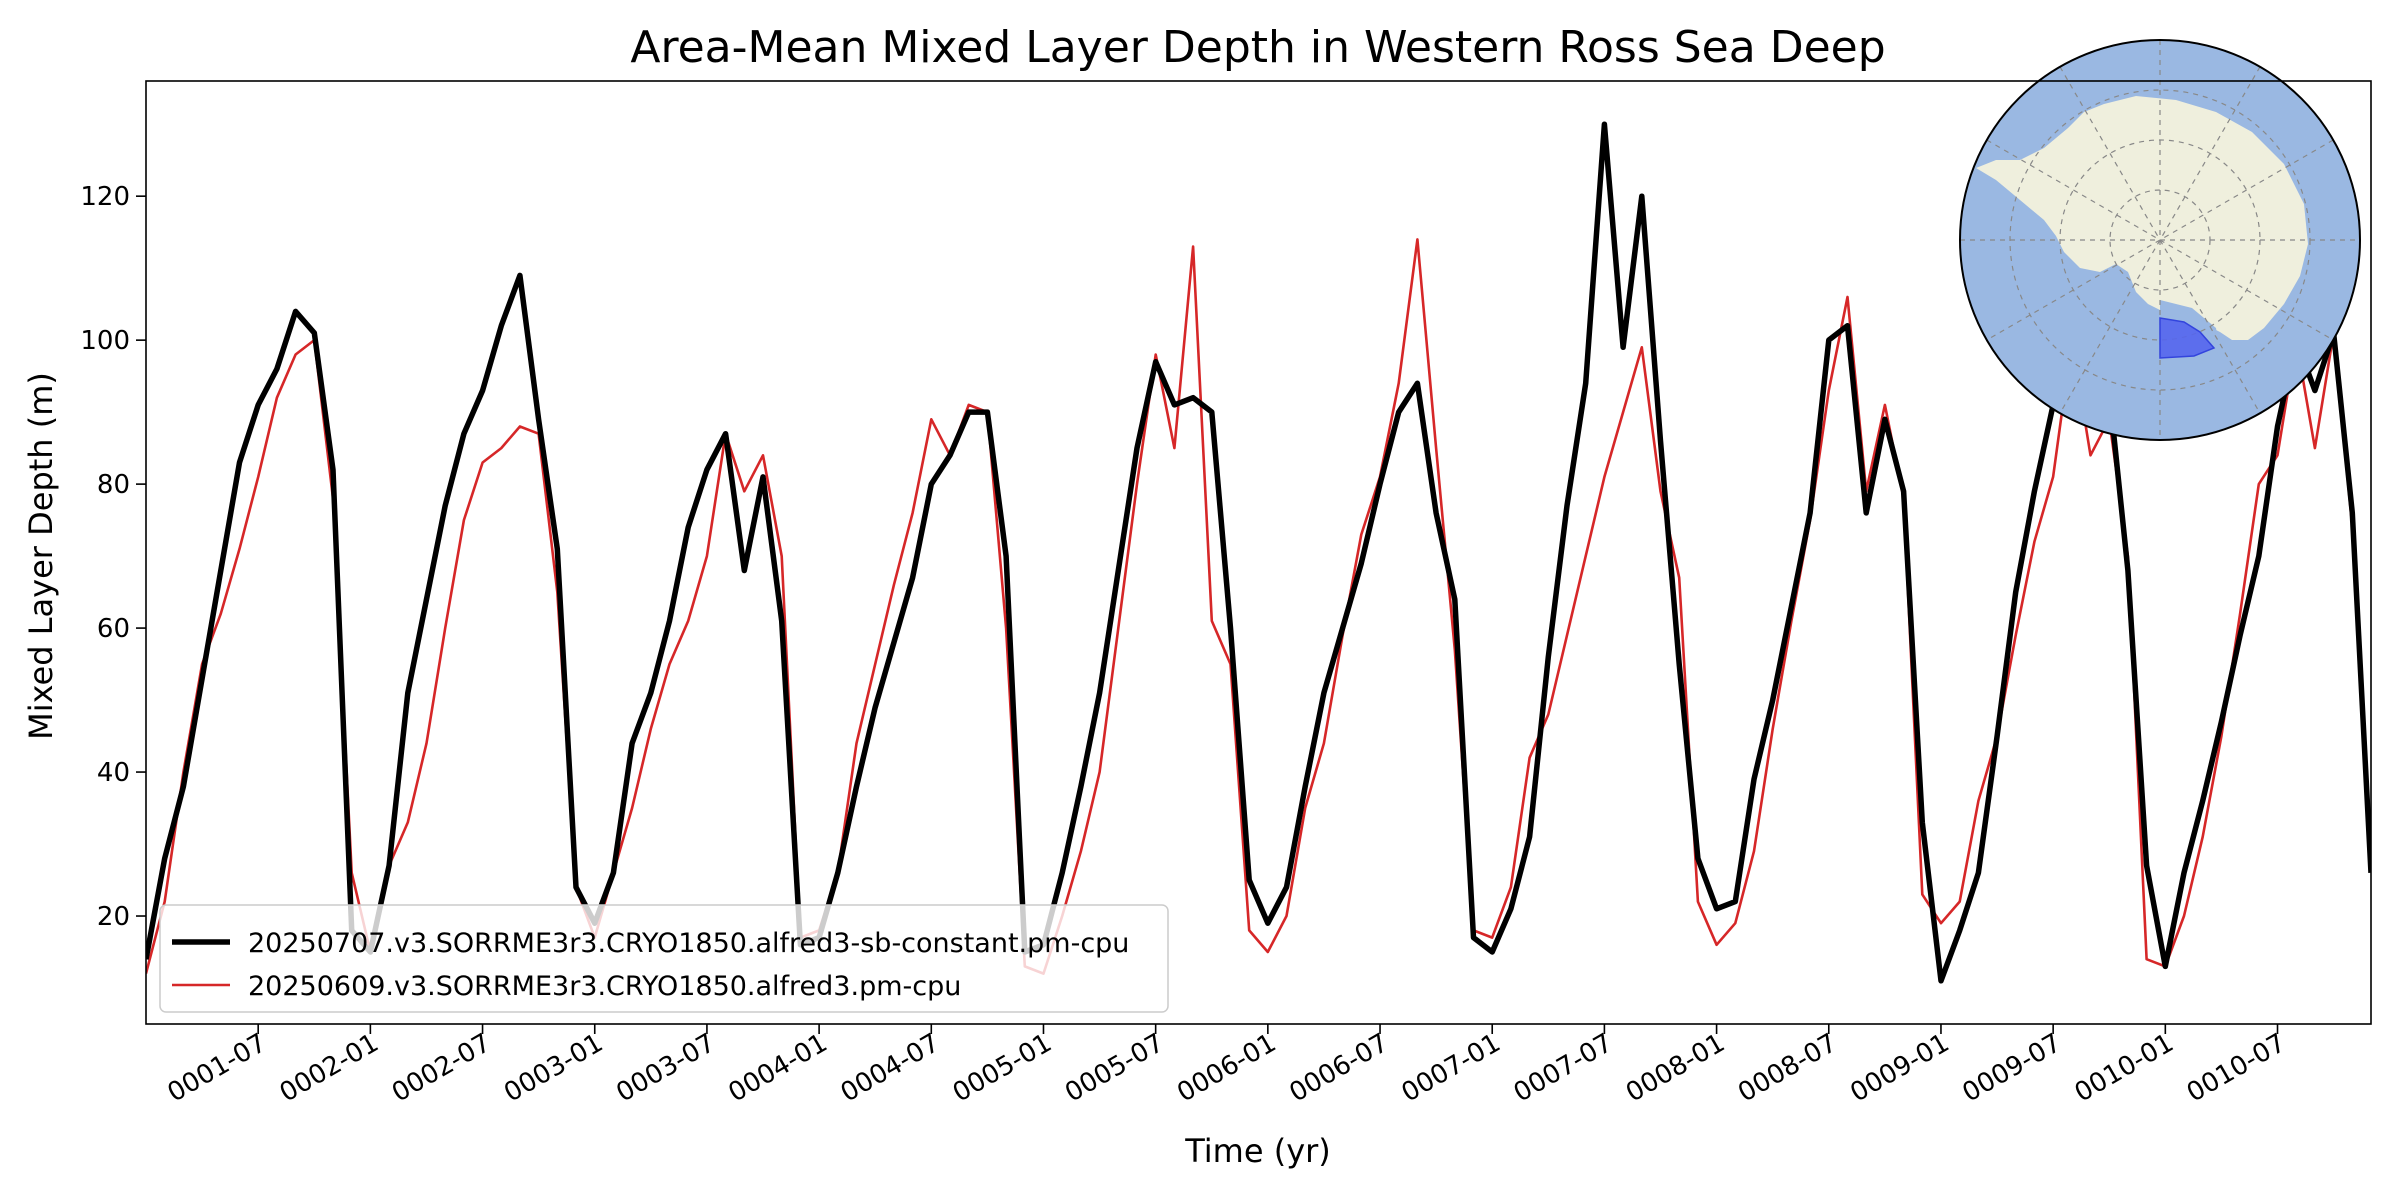 Image resolution: width=2400 pixels, height=1200 pixels. What do you see at coordinates (1257, 1151) in the screenshot?
I see `x-axis-label: Time (yr)` at bounding box center [1257, 1151].